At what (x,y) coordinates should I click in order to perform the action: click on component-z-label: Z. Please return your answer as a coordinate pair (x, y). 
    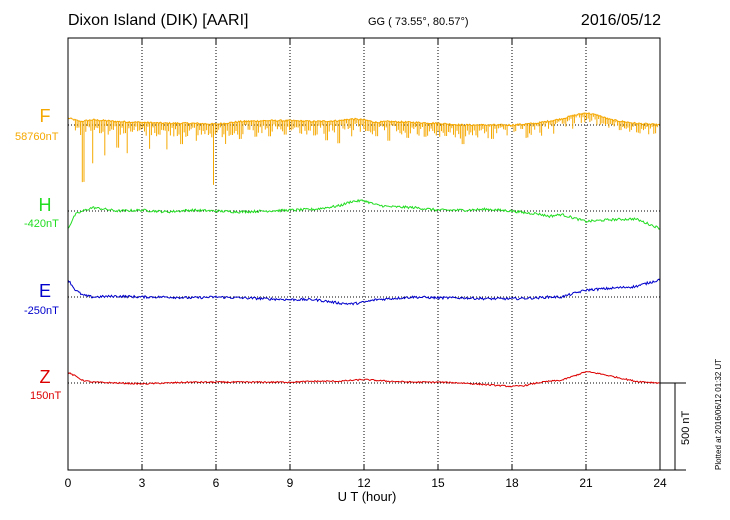
    Looking at the image, I should click on (45, 377).